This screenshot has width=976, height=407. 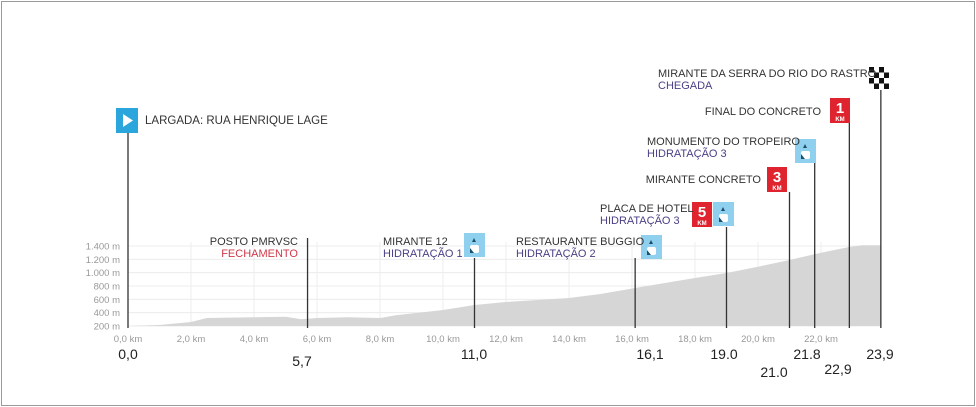 I want to click on y-tick-label: 1.000 m, so click(x=103, y=273).